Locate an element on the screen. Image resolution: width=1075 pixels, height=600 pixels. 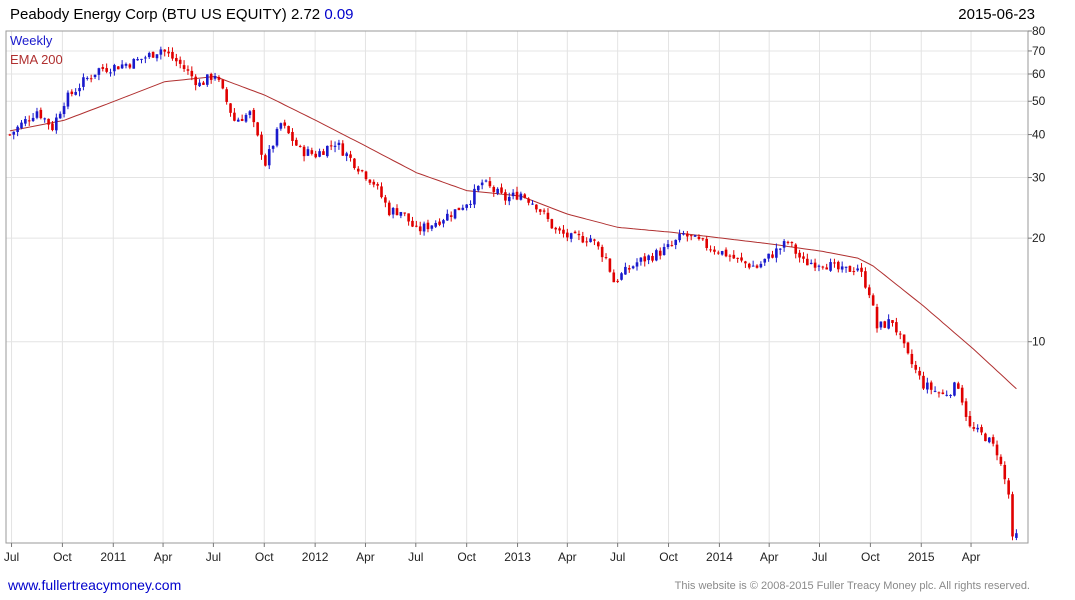
y-tick-label: 70 is located at coordinates (1039, 51).